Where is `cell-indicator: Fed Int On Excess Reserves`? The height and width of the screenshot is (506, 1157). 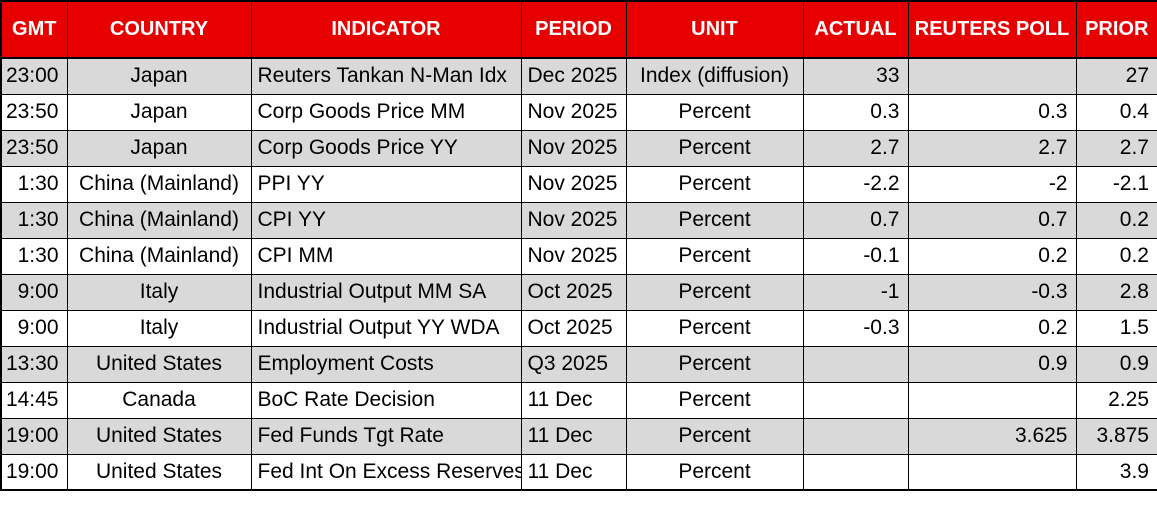
cell-indicator: Fed Int On Excess Reserves is located at coordinates (386, 472).